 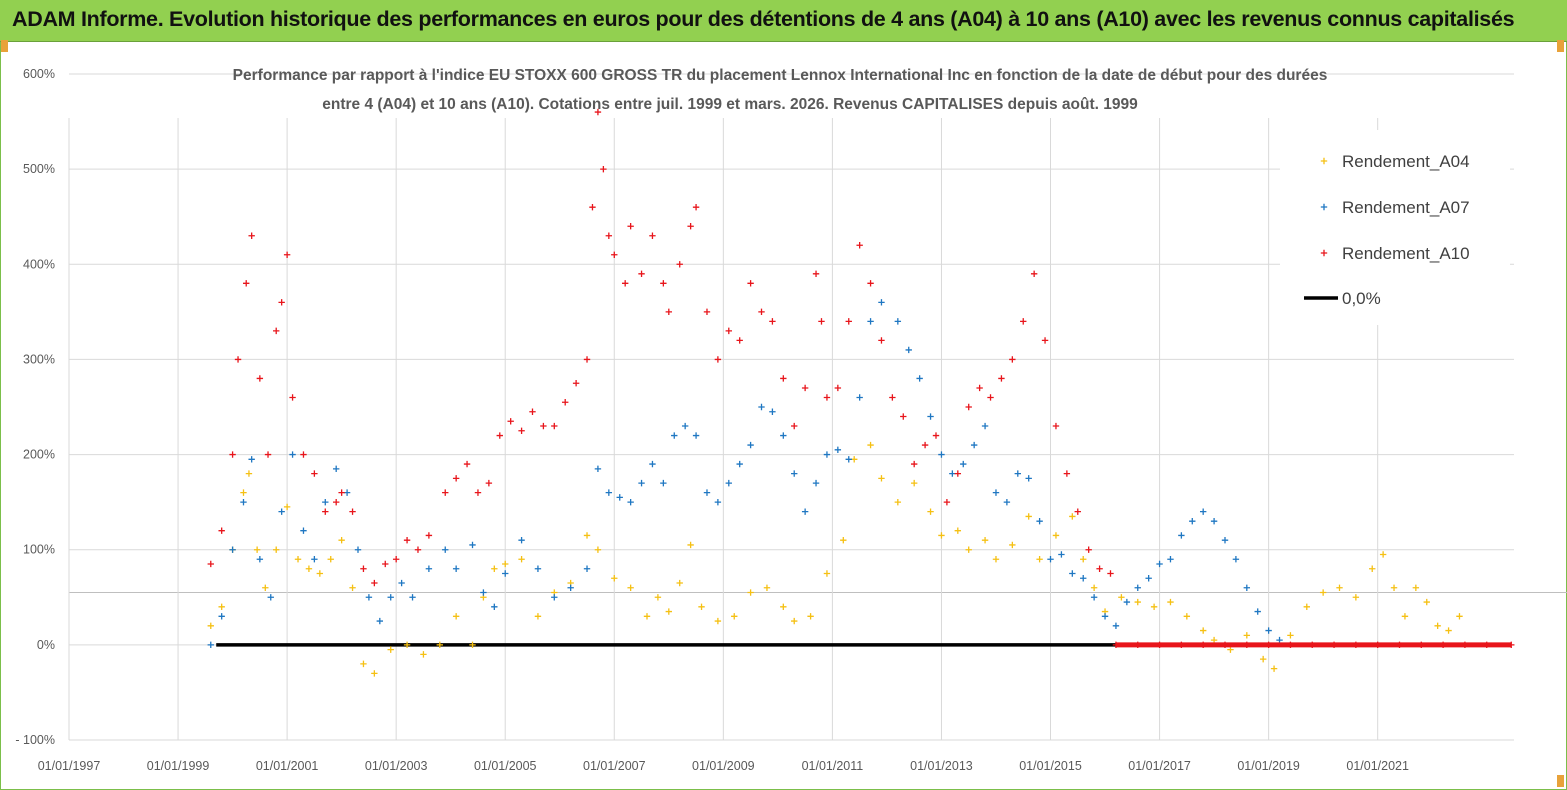 I want to click on legend-label-a07: Rendement_A07, so click(x=1406, y=207).